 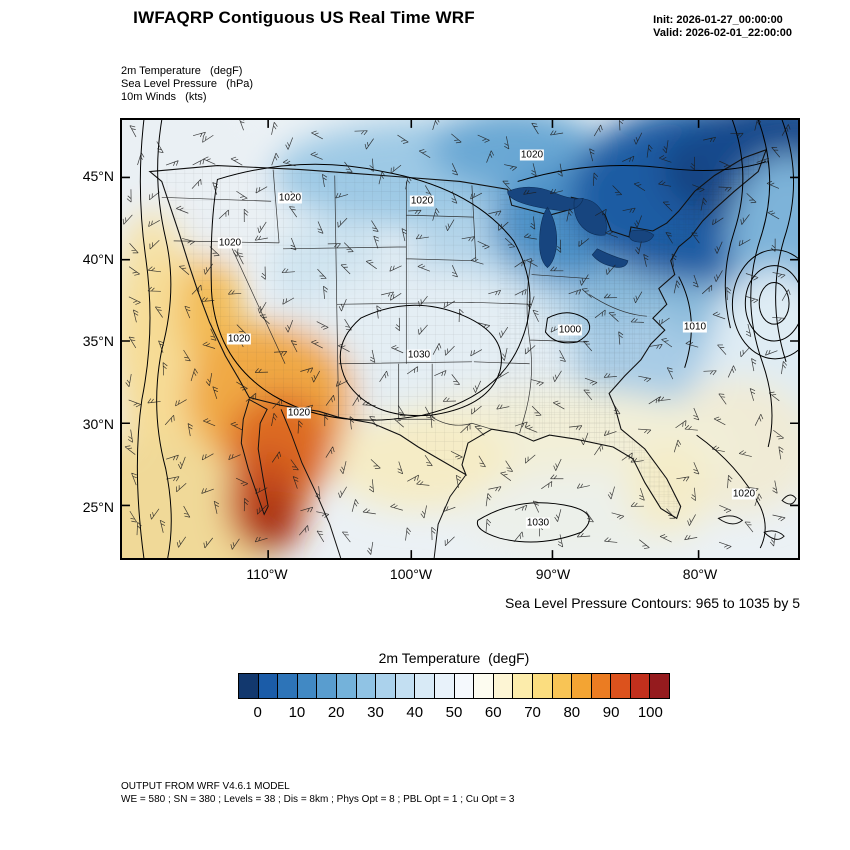 What do you see at coordinates (650, 712) in the screenshot?
I see `colorbar-tick-label: 100` at bounding box center [650, 712].